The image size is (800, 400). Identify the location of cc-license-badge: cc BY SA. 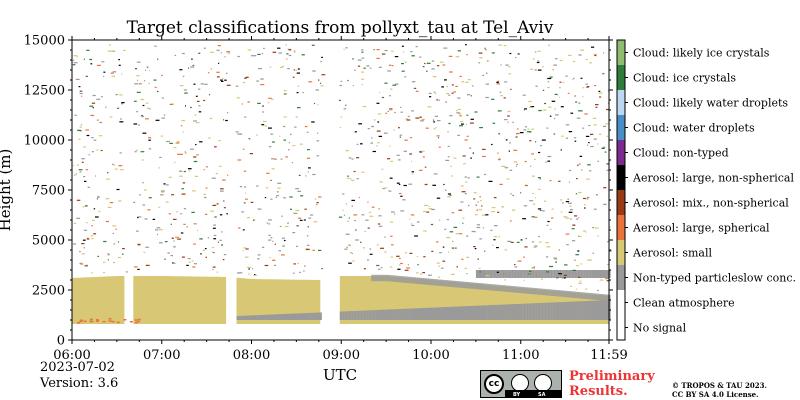
(521, 384).